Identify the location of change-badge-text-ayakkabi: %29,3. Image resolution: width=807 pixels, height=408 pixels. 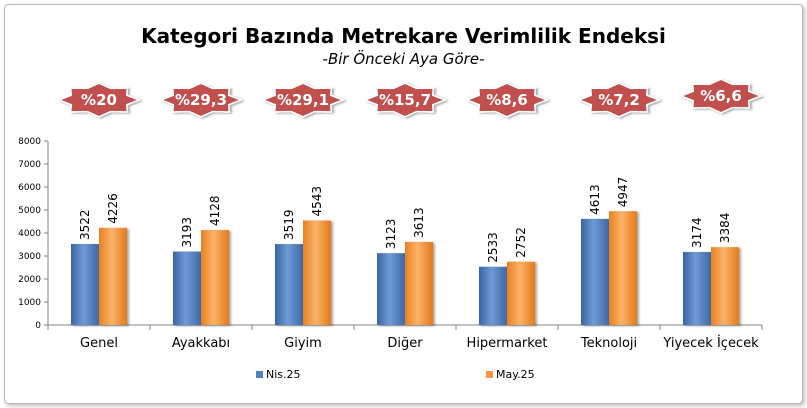
(201, 100).